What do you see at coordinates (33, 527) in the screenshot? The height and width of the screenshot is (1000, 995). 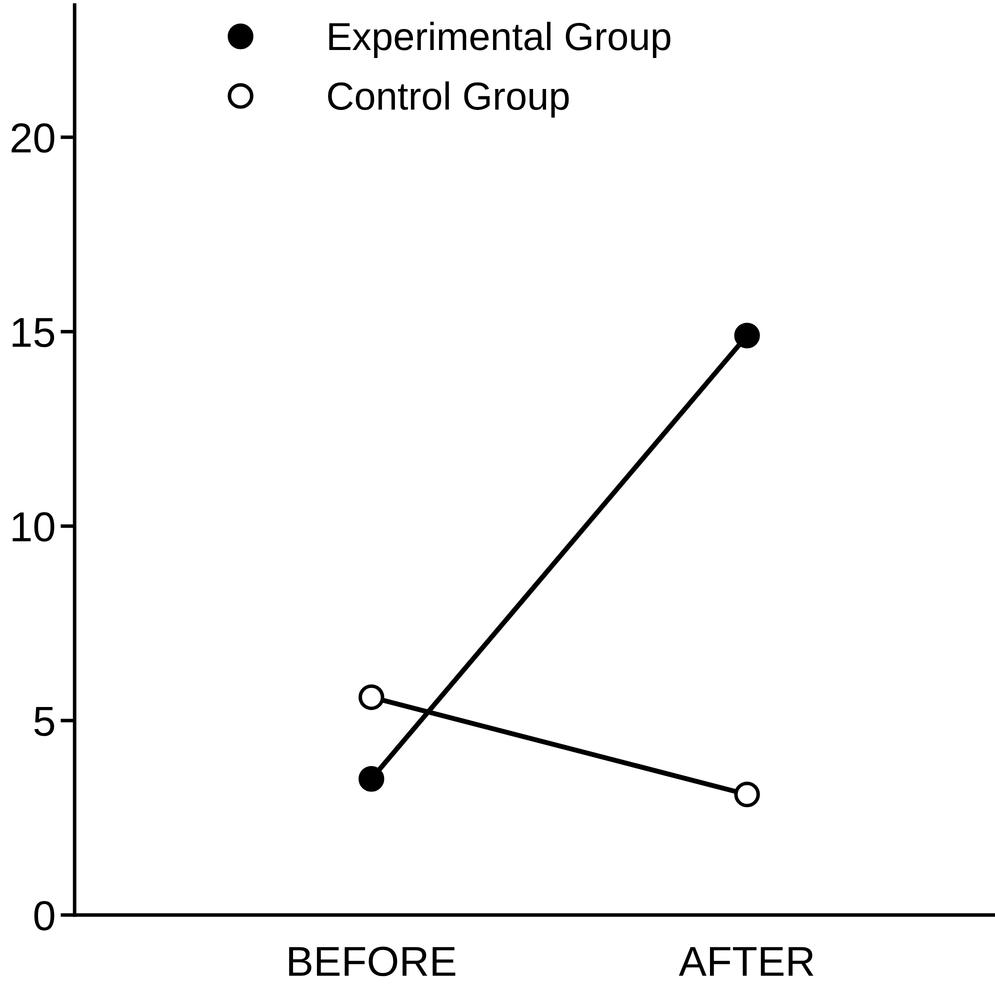 I see `y-tick-label: 10` at bounding box center [33, 527].